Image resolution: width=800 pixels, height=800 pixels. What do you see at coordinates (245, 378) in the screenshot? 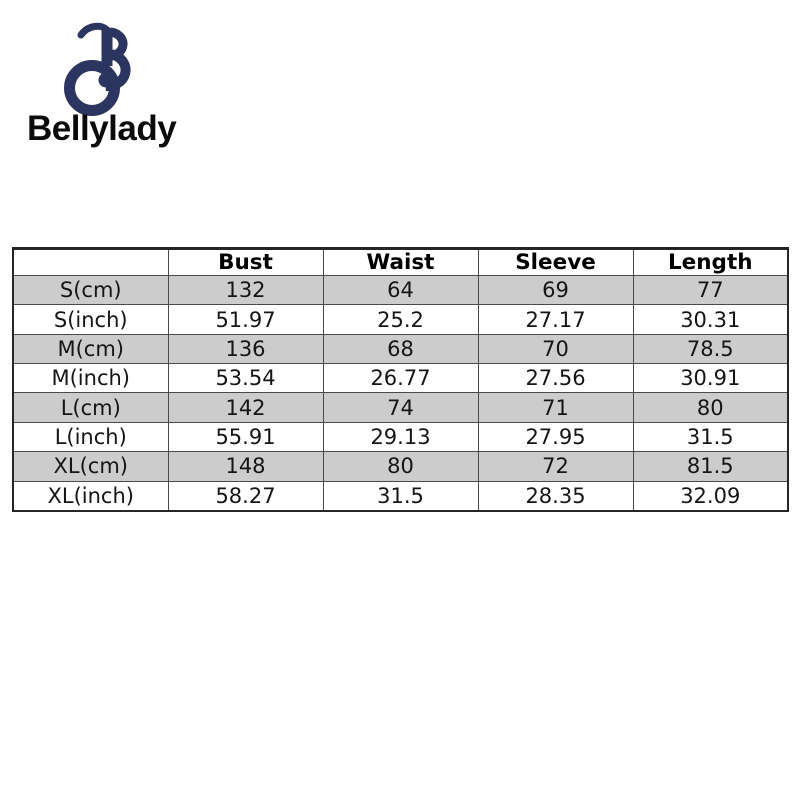
I see `size-chart-cell: 53.54` at bounding box center [245, 378].